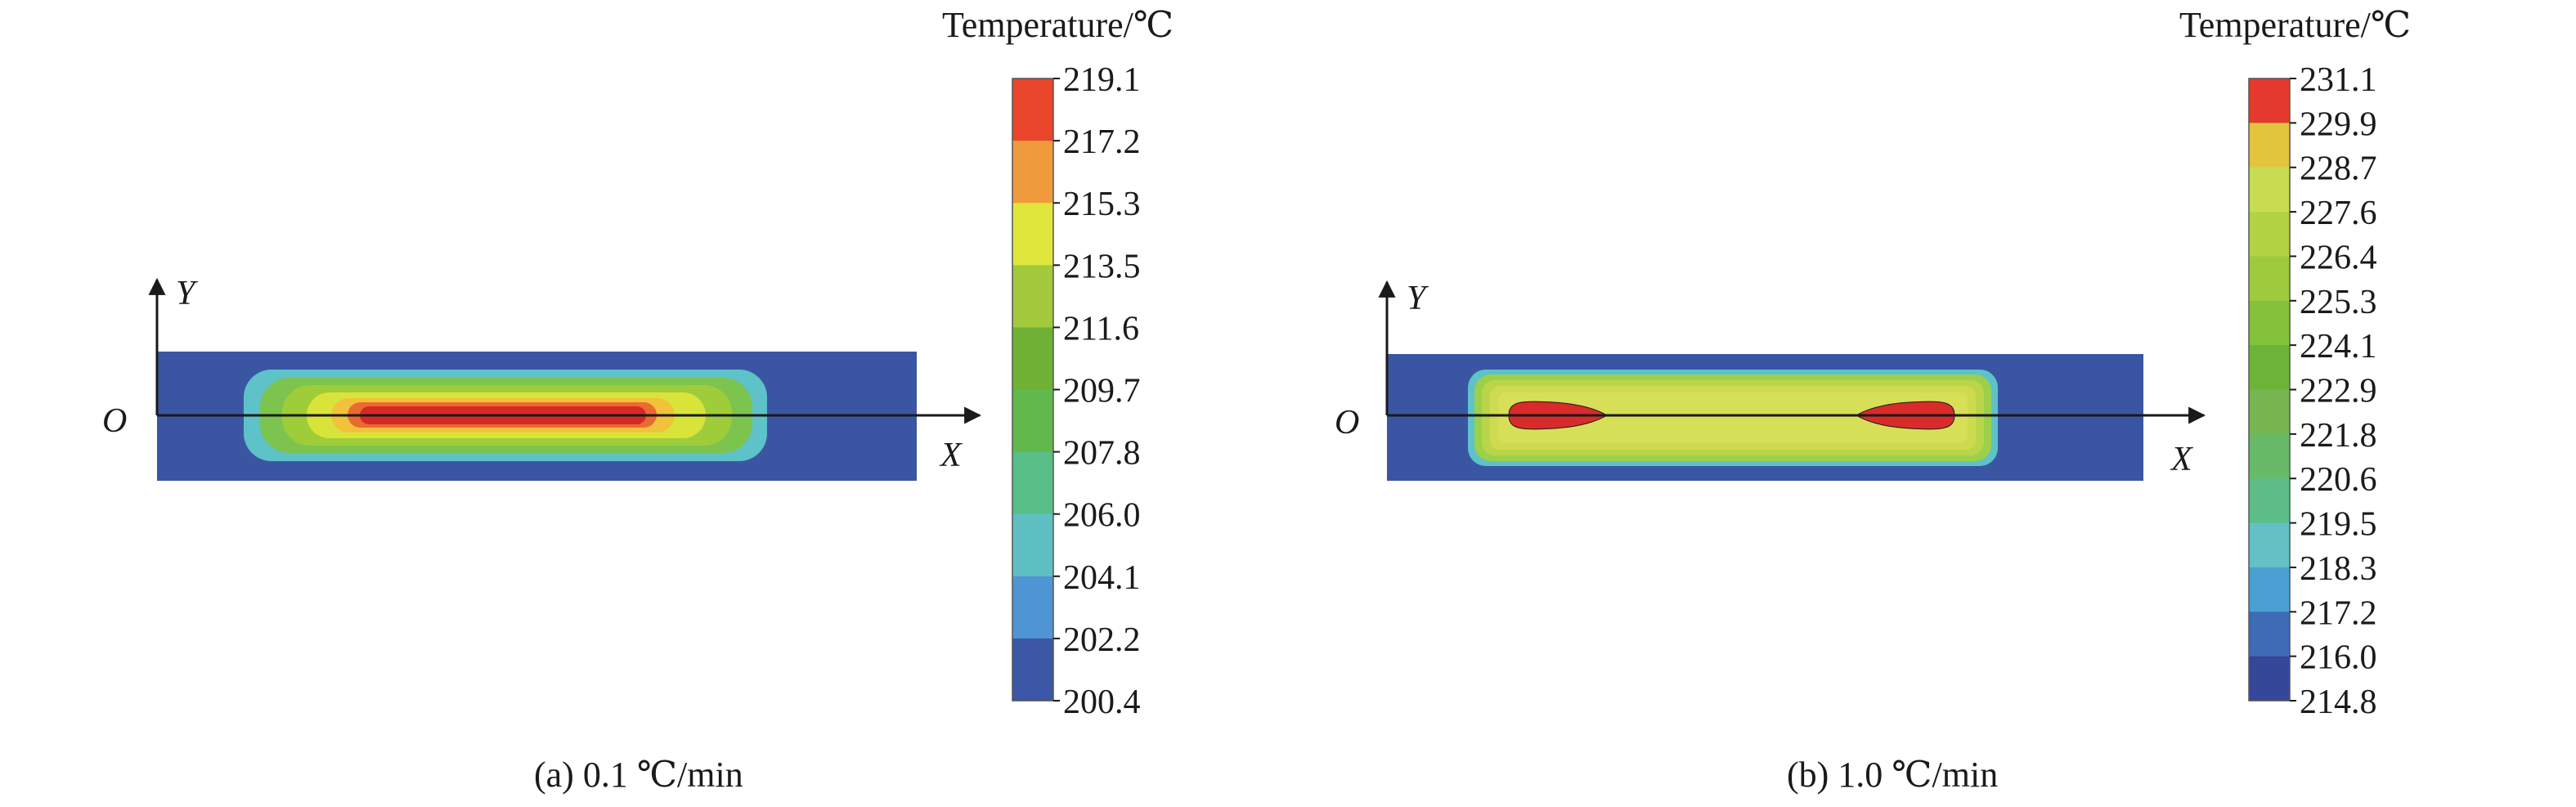 The image size is (2576, 807). What do you see at coordinates (1733, 417) in the screenshot?
I see `contour-band` at bounding box center [1733, 417].